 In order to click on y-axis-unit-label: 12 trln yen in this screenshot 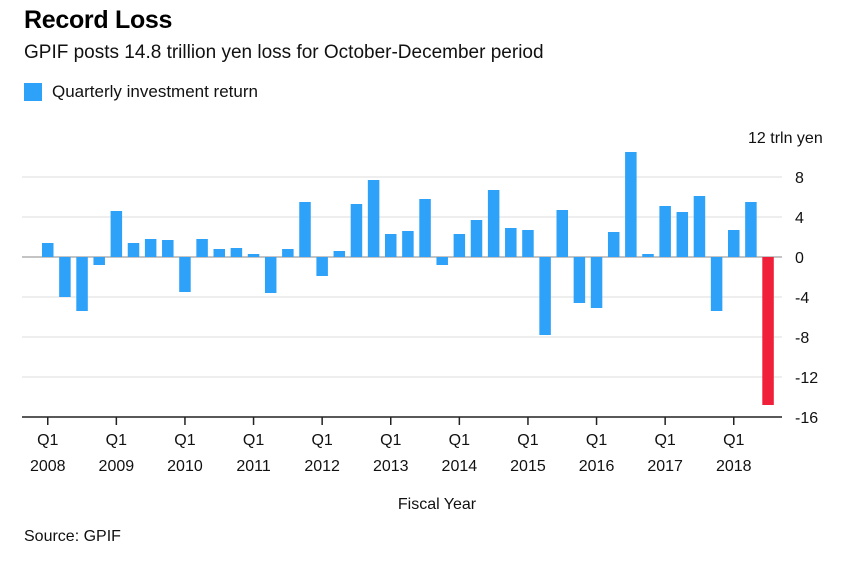, I will do `click(785, 138)`.